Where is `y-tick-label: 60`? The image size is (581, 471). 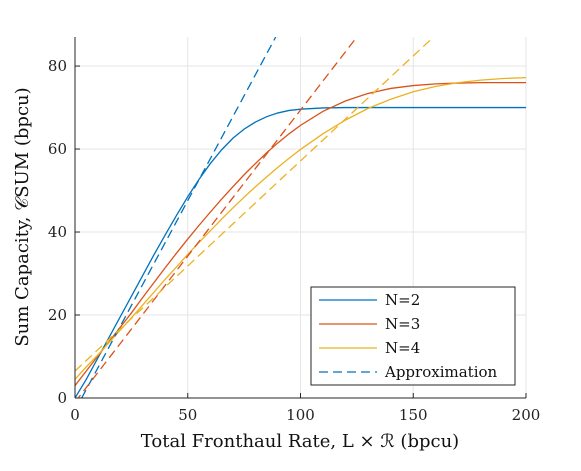 y-tick-label: 60 is located at coordinates (57, 149).